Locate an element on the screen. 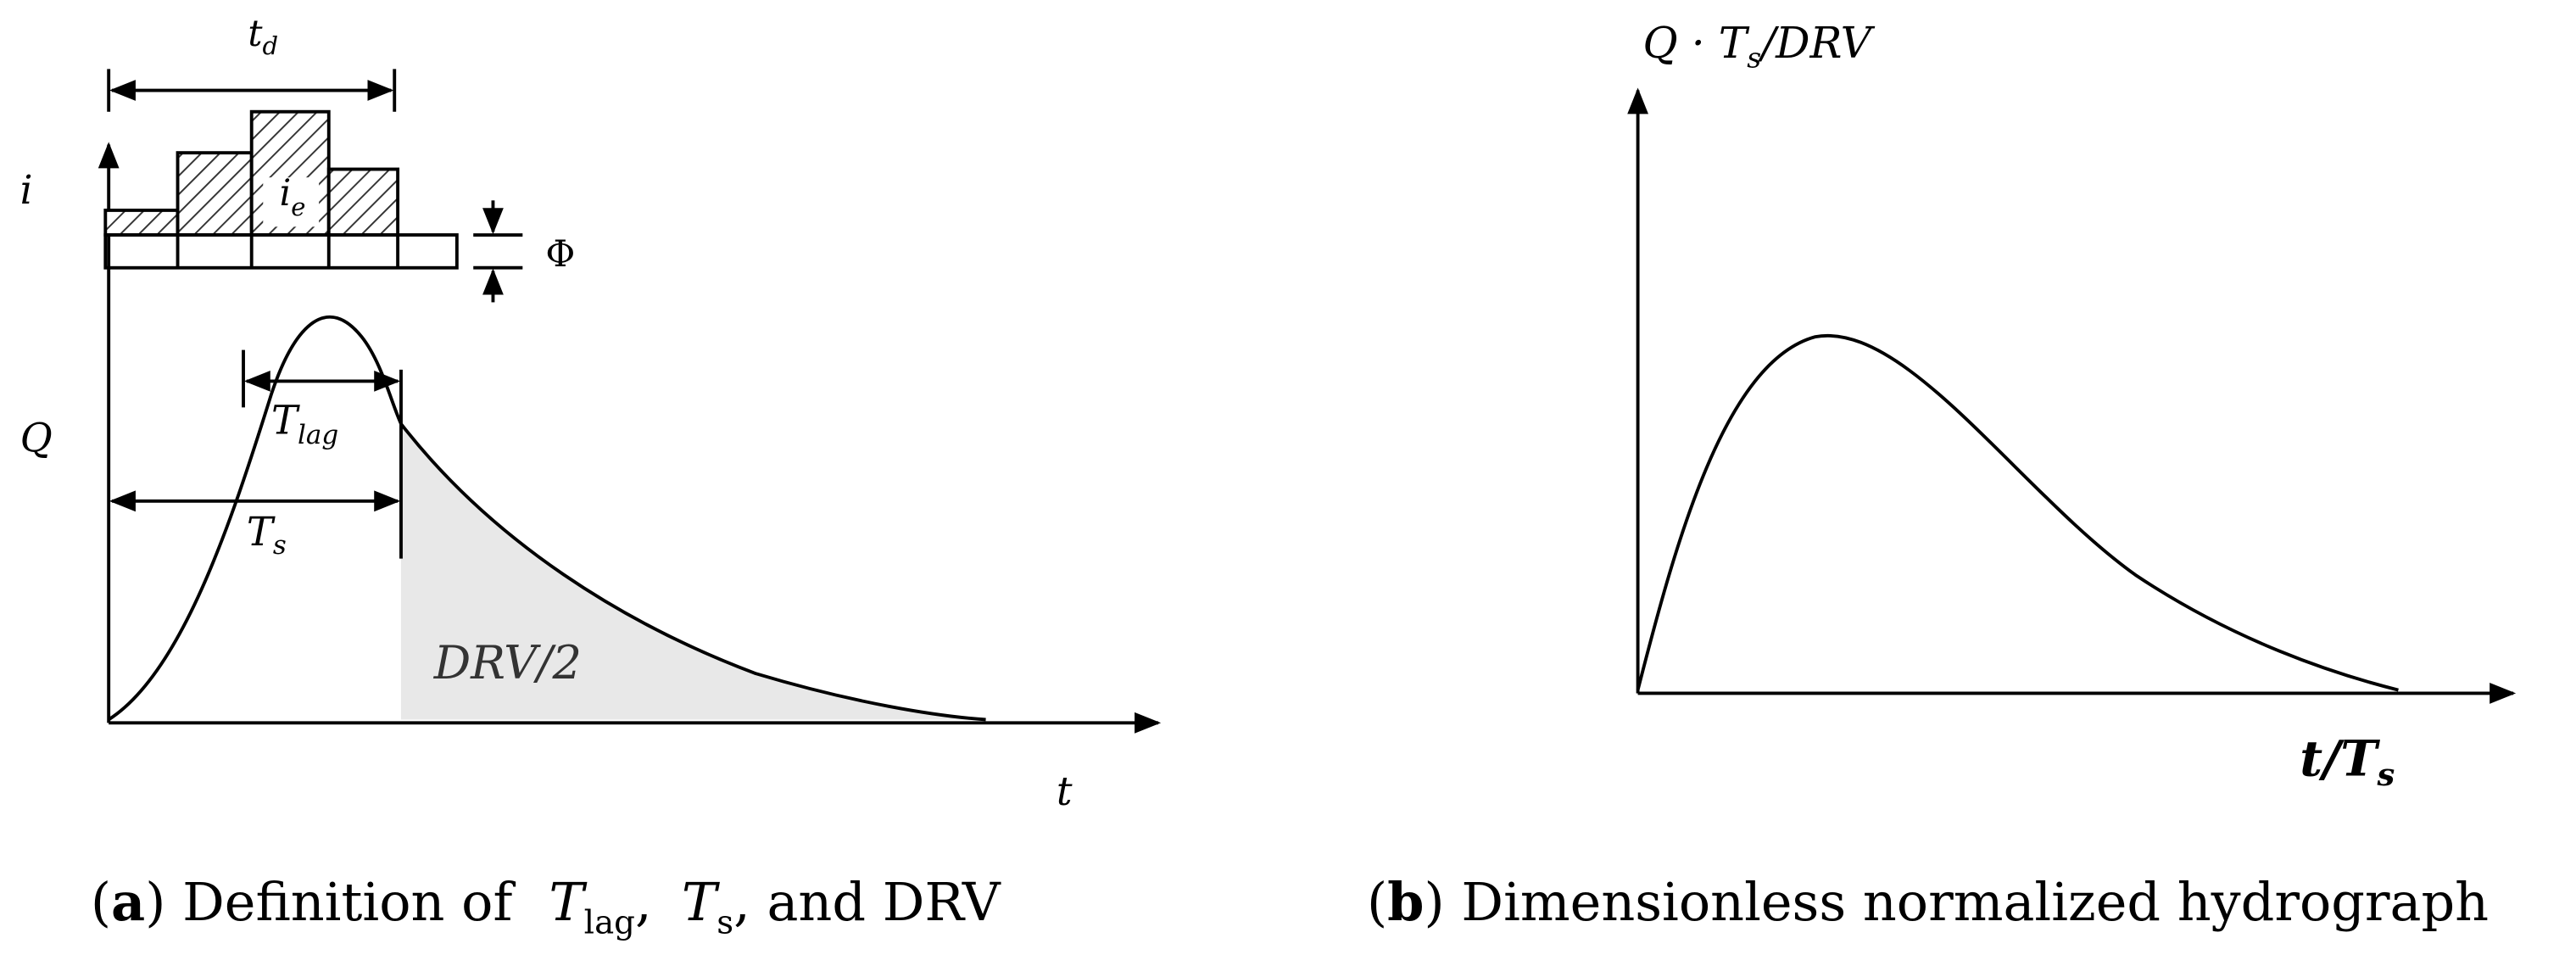  td-label: td is located at coordinates (263, 36).